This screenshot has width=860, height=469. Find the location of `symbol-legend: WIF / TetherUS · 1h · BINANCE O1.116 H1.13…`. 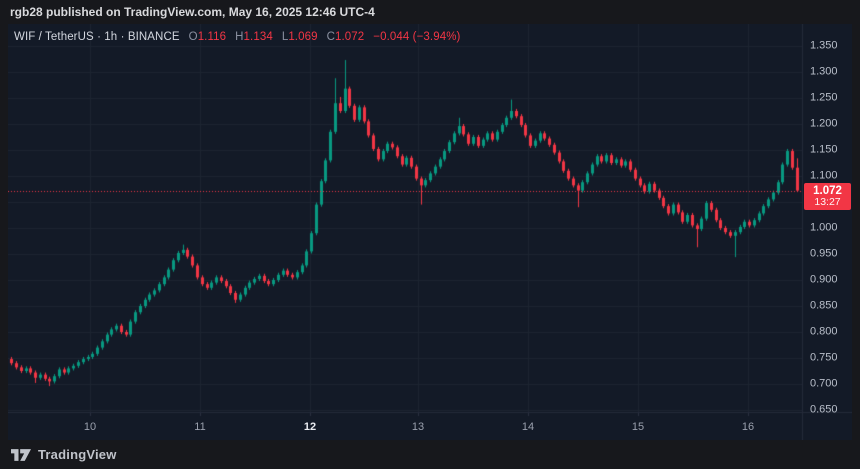

symbol-legend: WIF / TetherUS · 1h · BINANCE O1.116 H1.13… is located at coordinates (237, 37).